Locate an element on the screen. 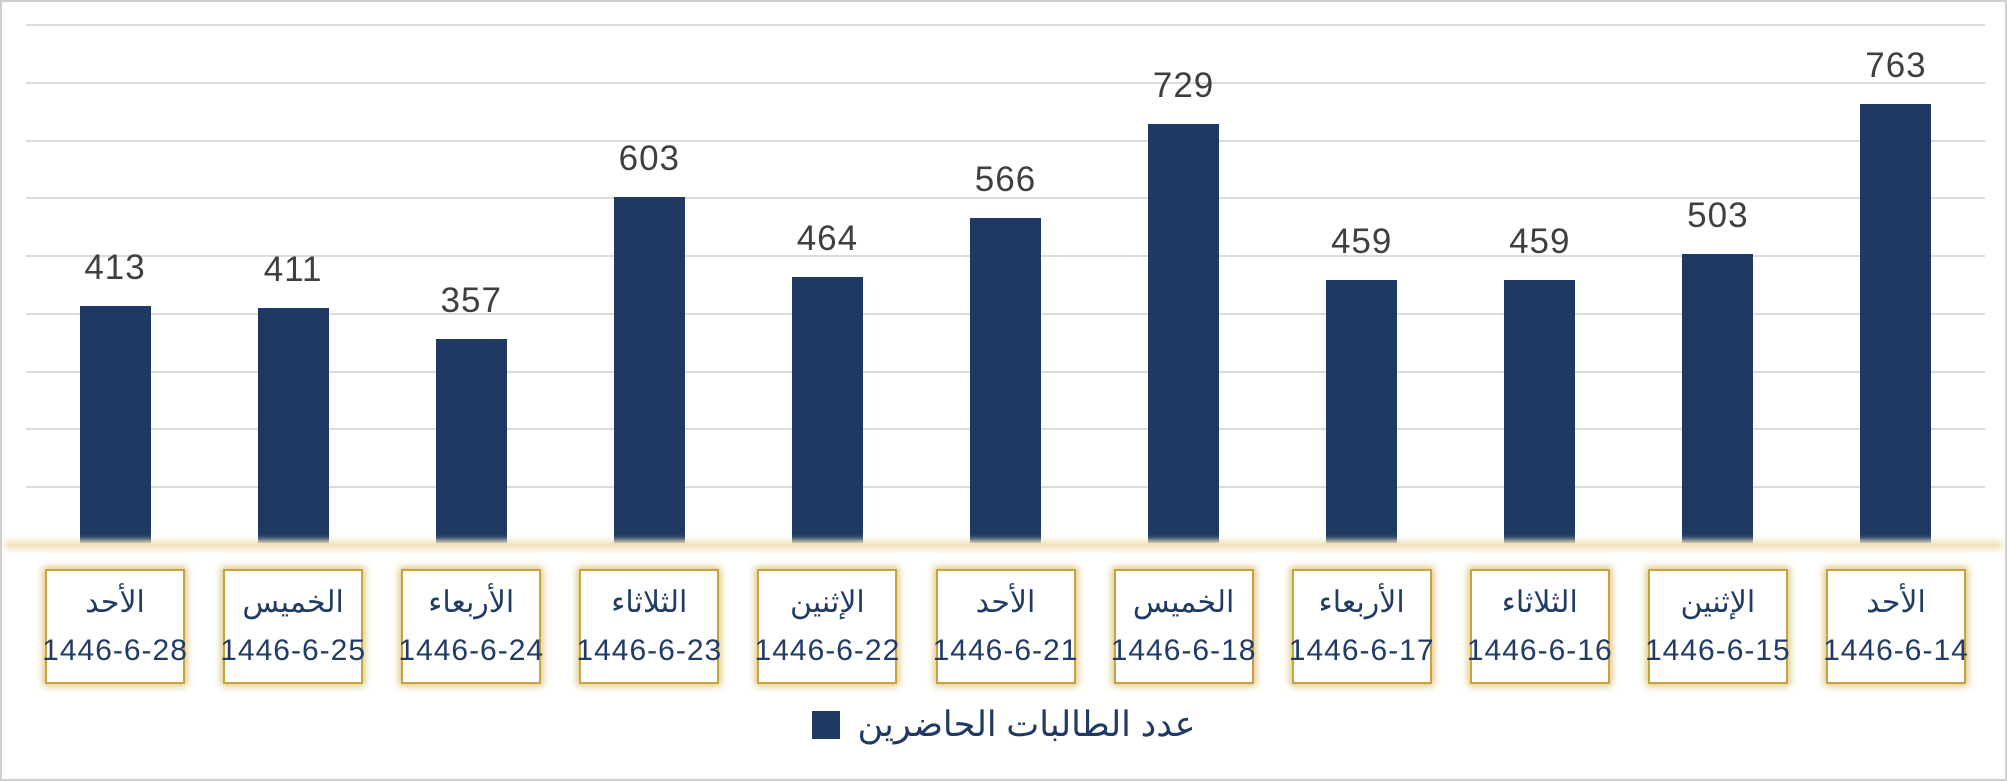 The height and width of the screenshot is (781, 2007). bar-value-label: 503 is located at coordinates (1718, 216).